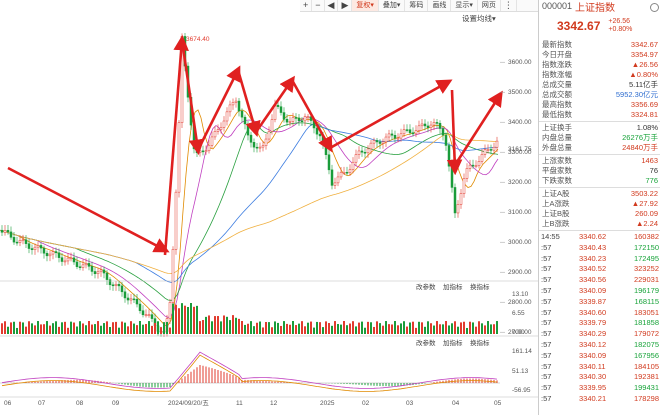  What do you see at coordinates (646, 280) in the screenshot?
I see `tick-vol: 229031` at bounding box center [646, 280].